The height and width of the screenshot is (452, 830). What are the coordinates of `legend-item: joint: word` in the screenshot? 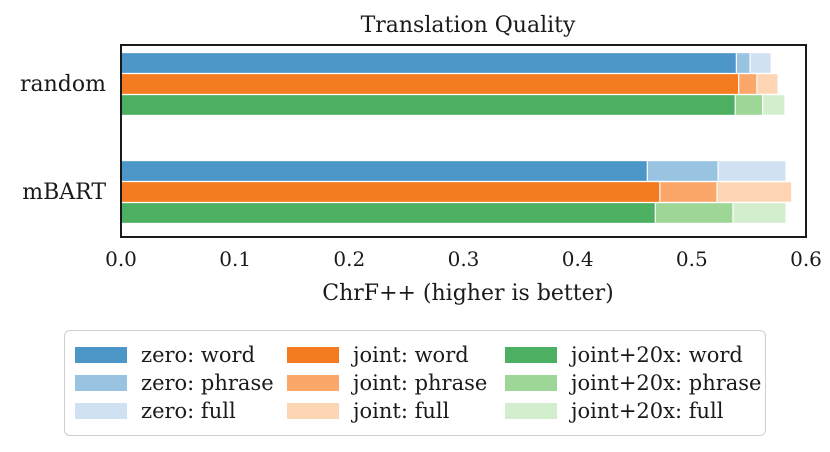 It's located at (378, 355).